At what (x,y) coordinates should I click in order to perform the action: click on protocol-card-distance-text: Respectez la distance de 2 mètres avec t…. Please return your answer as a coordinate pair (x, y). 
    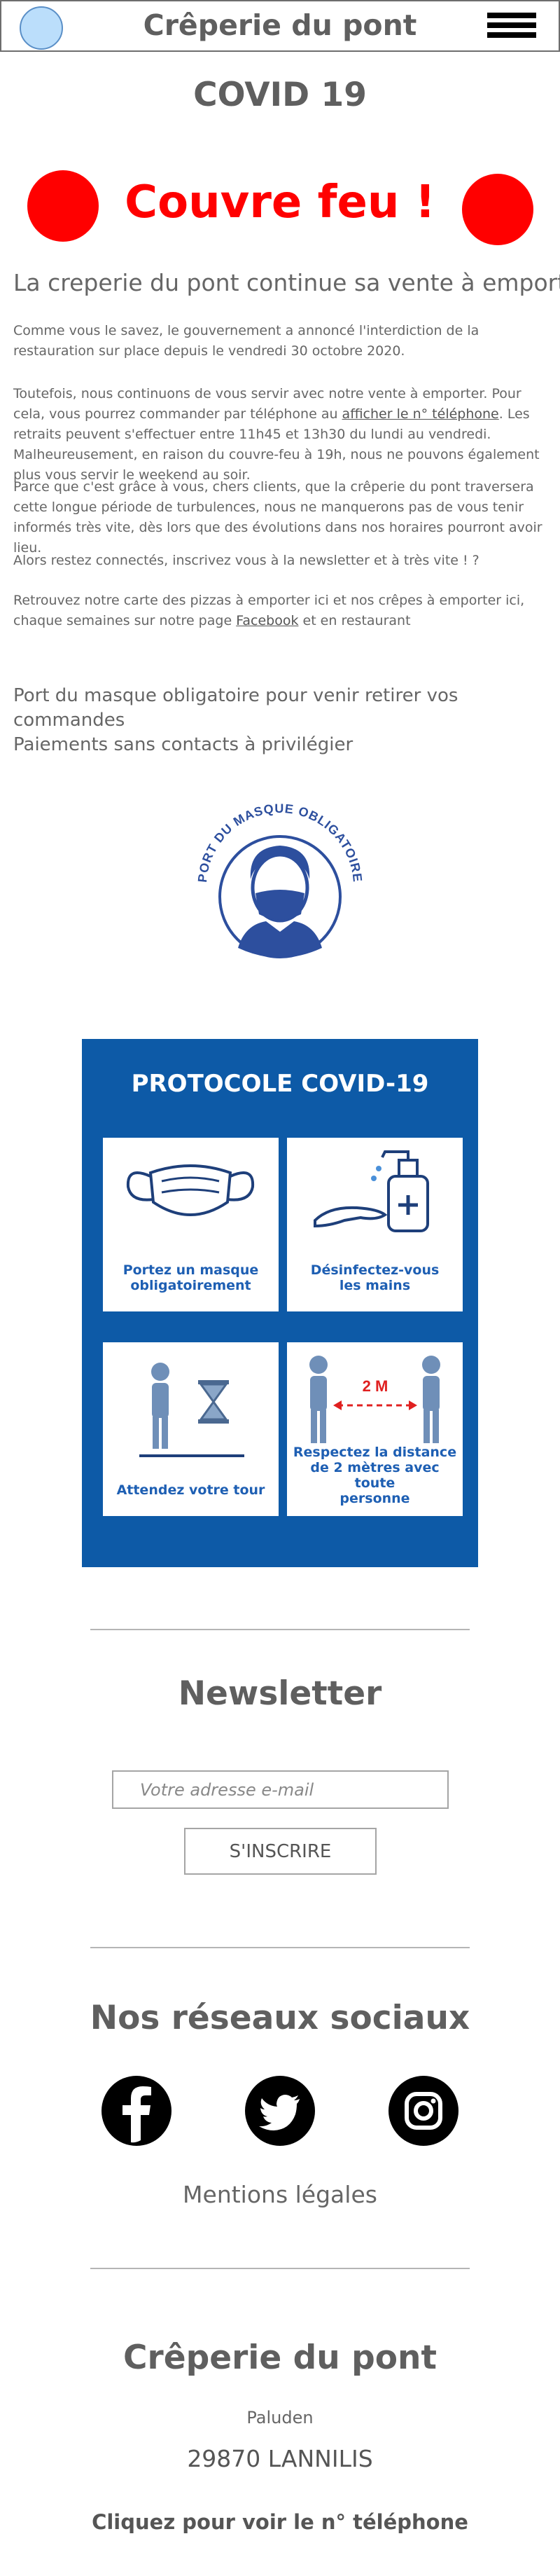
    Looking at the image, I should click on (375, 1475).